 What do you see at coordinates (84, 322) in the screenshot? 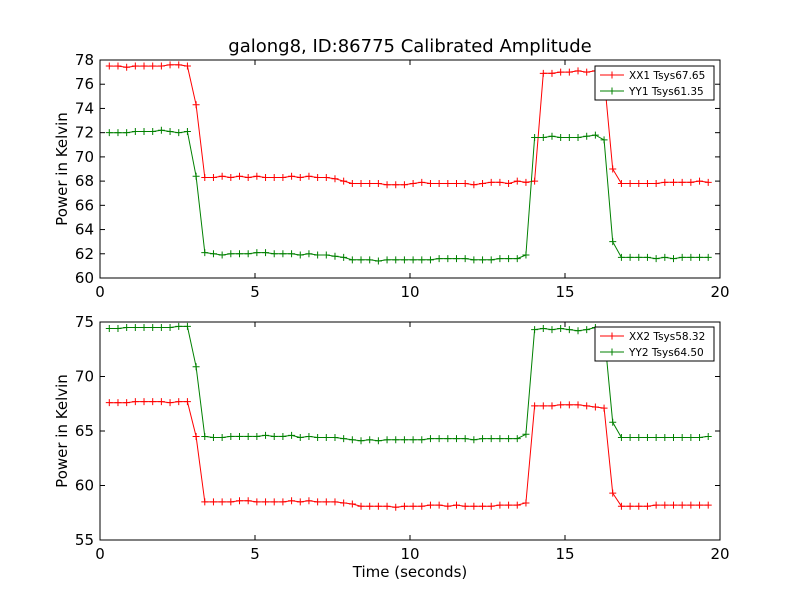
I see `y-tick-label: 75` at bounding box center [84, 322].